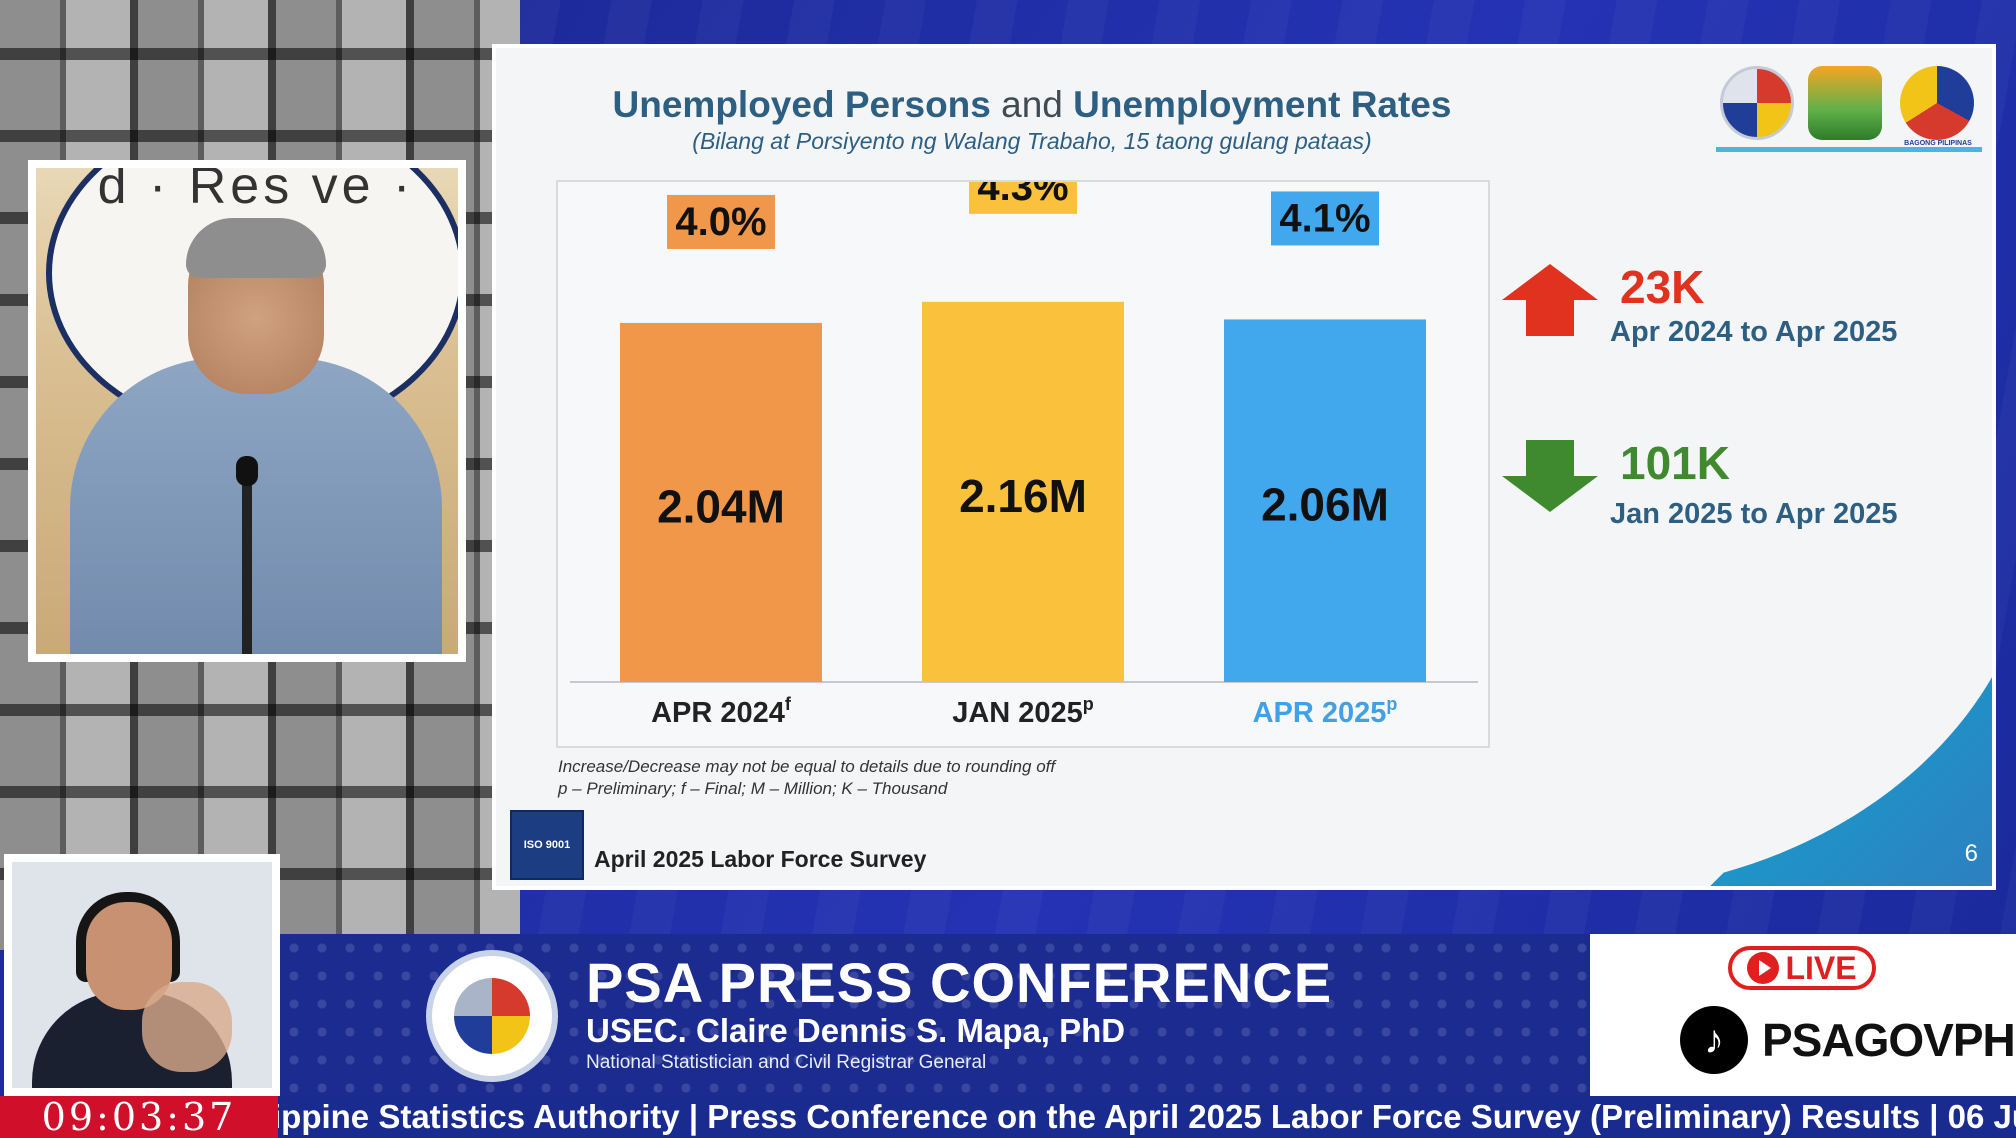 The width and height of the screenshot is (2016, 1138). I want to click on agency-logos: BAGONG PILIPINAS, so click(1849, 107).